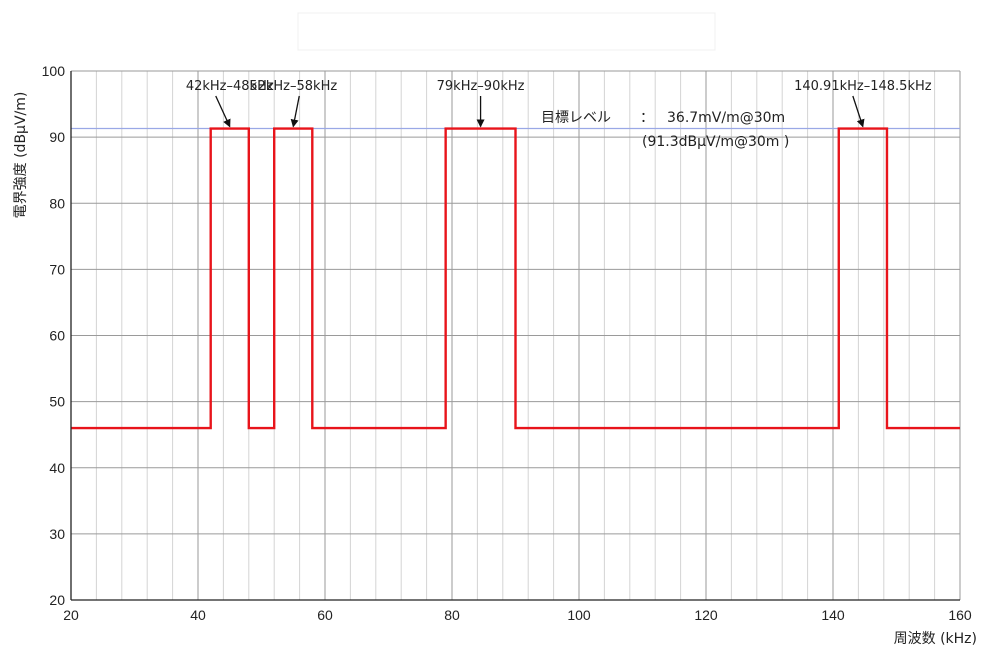 The height and width of the screenshot is (647, 981). I want to click on target-level-value-db: (91.3dBμV/m@30m ), so click(715, 142).